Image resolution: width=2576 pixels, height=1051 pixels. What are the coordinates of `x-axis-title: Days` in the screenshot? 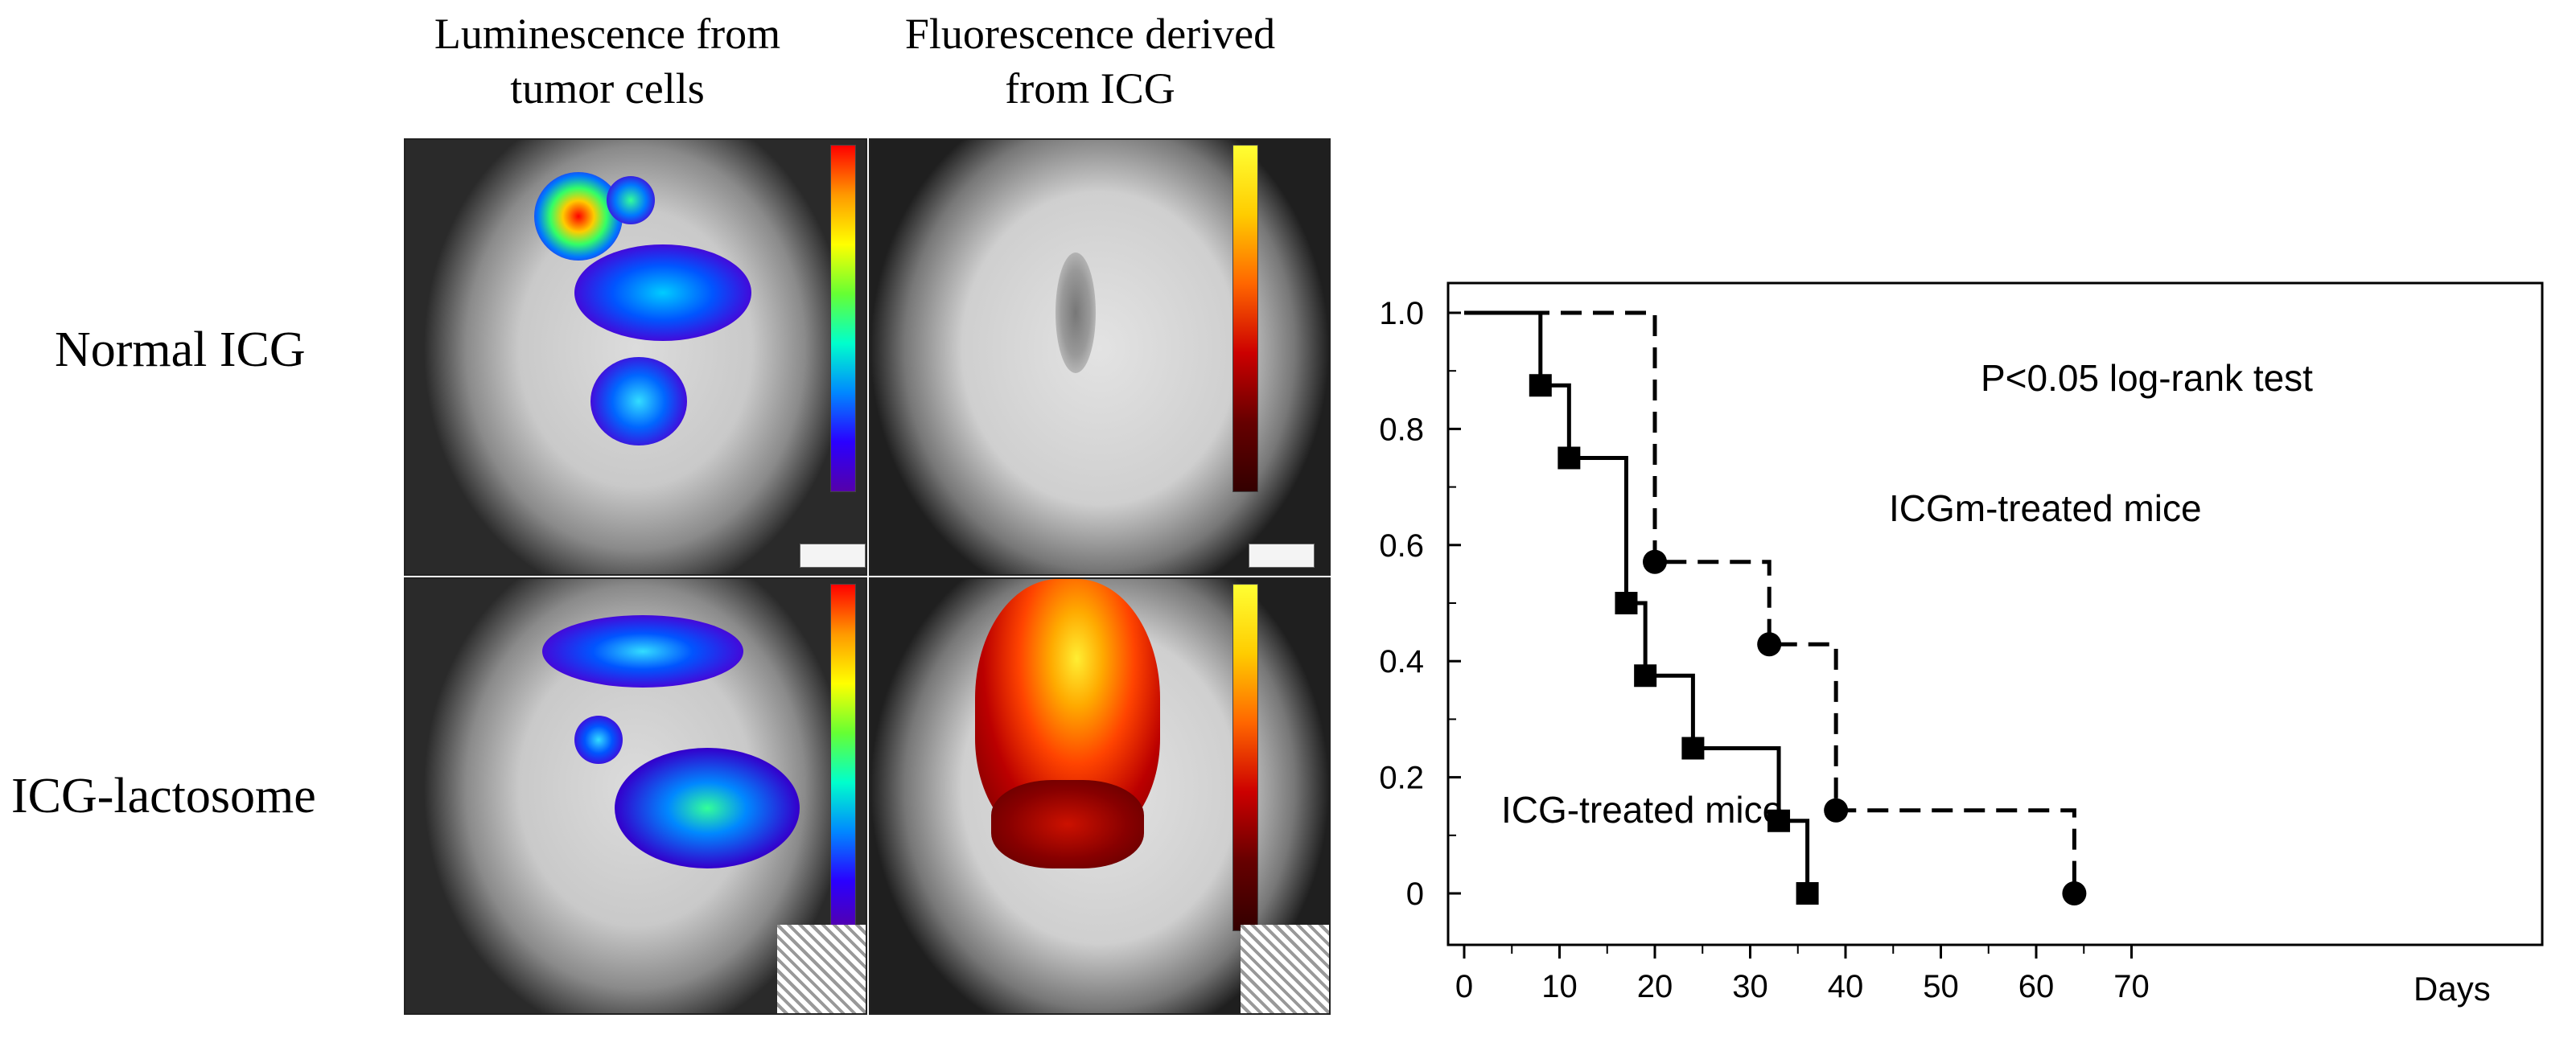 It's located at (2452, 989).